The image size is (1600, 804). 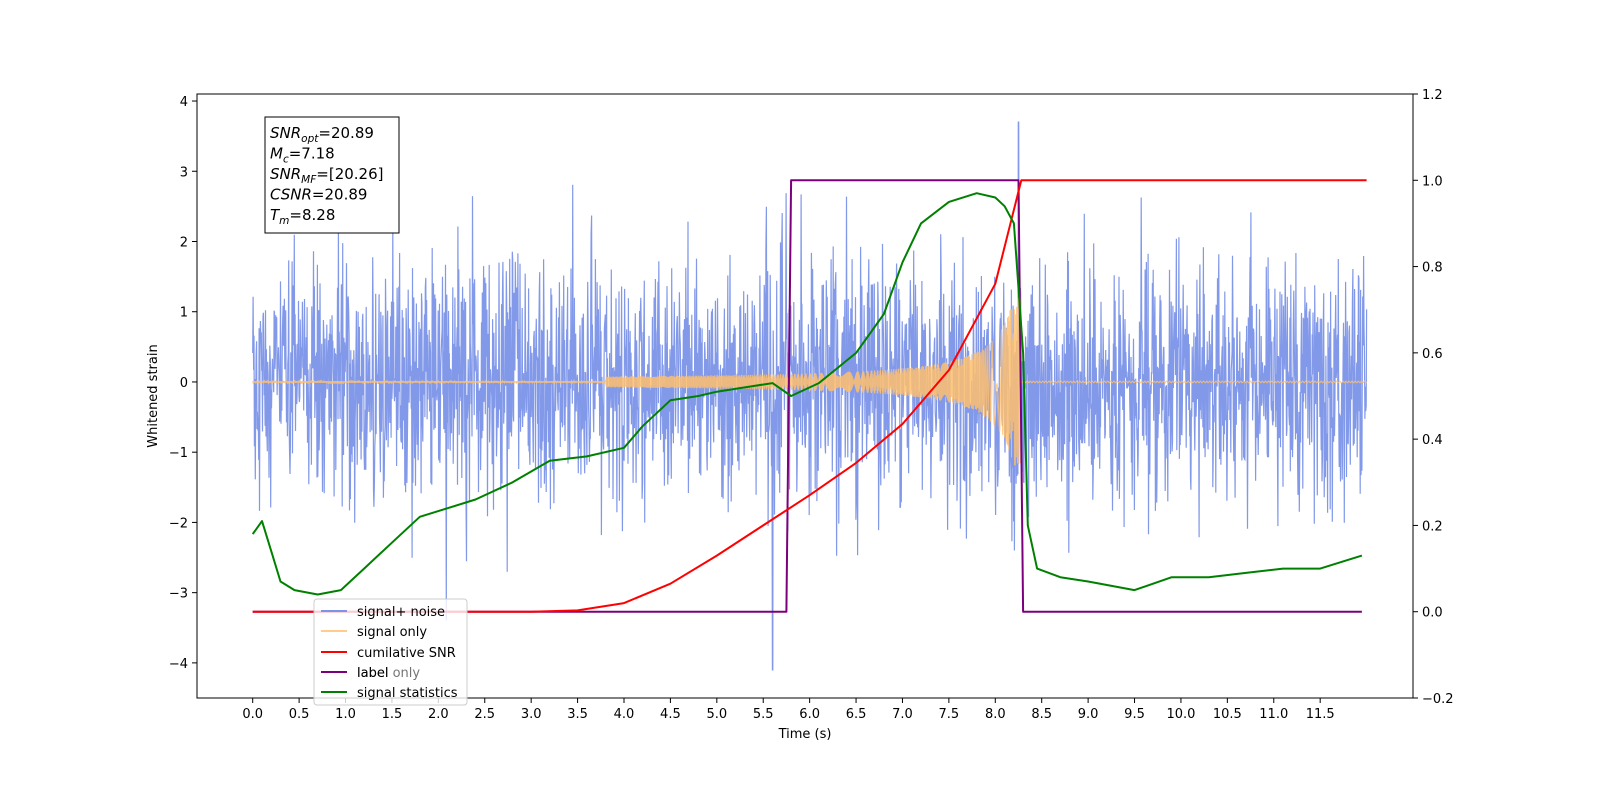 What do you see at coordinates (1433, 397) in the screenshot?
I see `y-axis-right: 1.2 1.0 0.8 0.6 0.4 0.2 0.0 −0.2` at bounding box center [1433, 397].